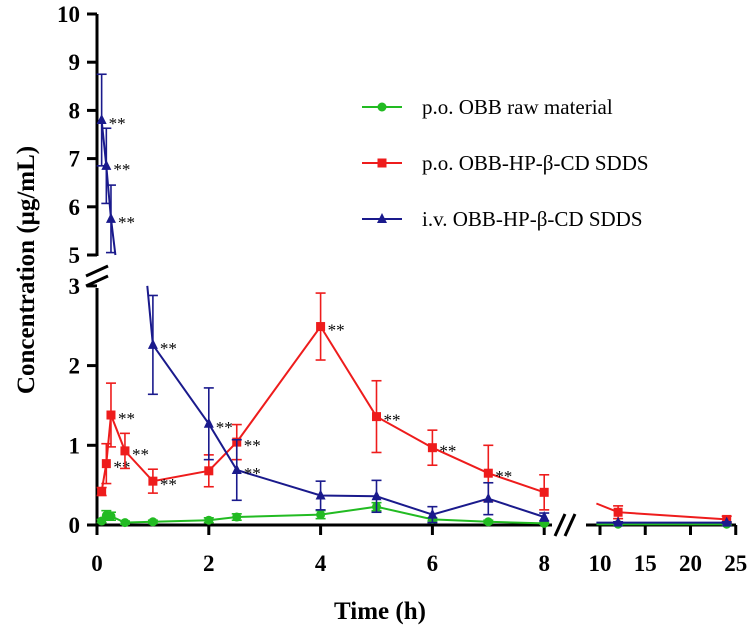 This screenshot has height=636, width=750. What do you see at coordinates (433, 563) in the screenshot?
I see `x-tick-label: 6` at bounding box center [433, 563].